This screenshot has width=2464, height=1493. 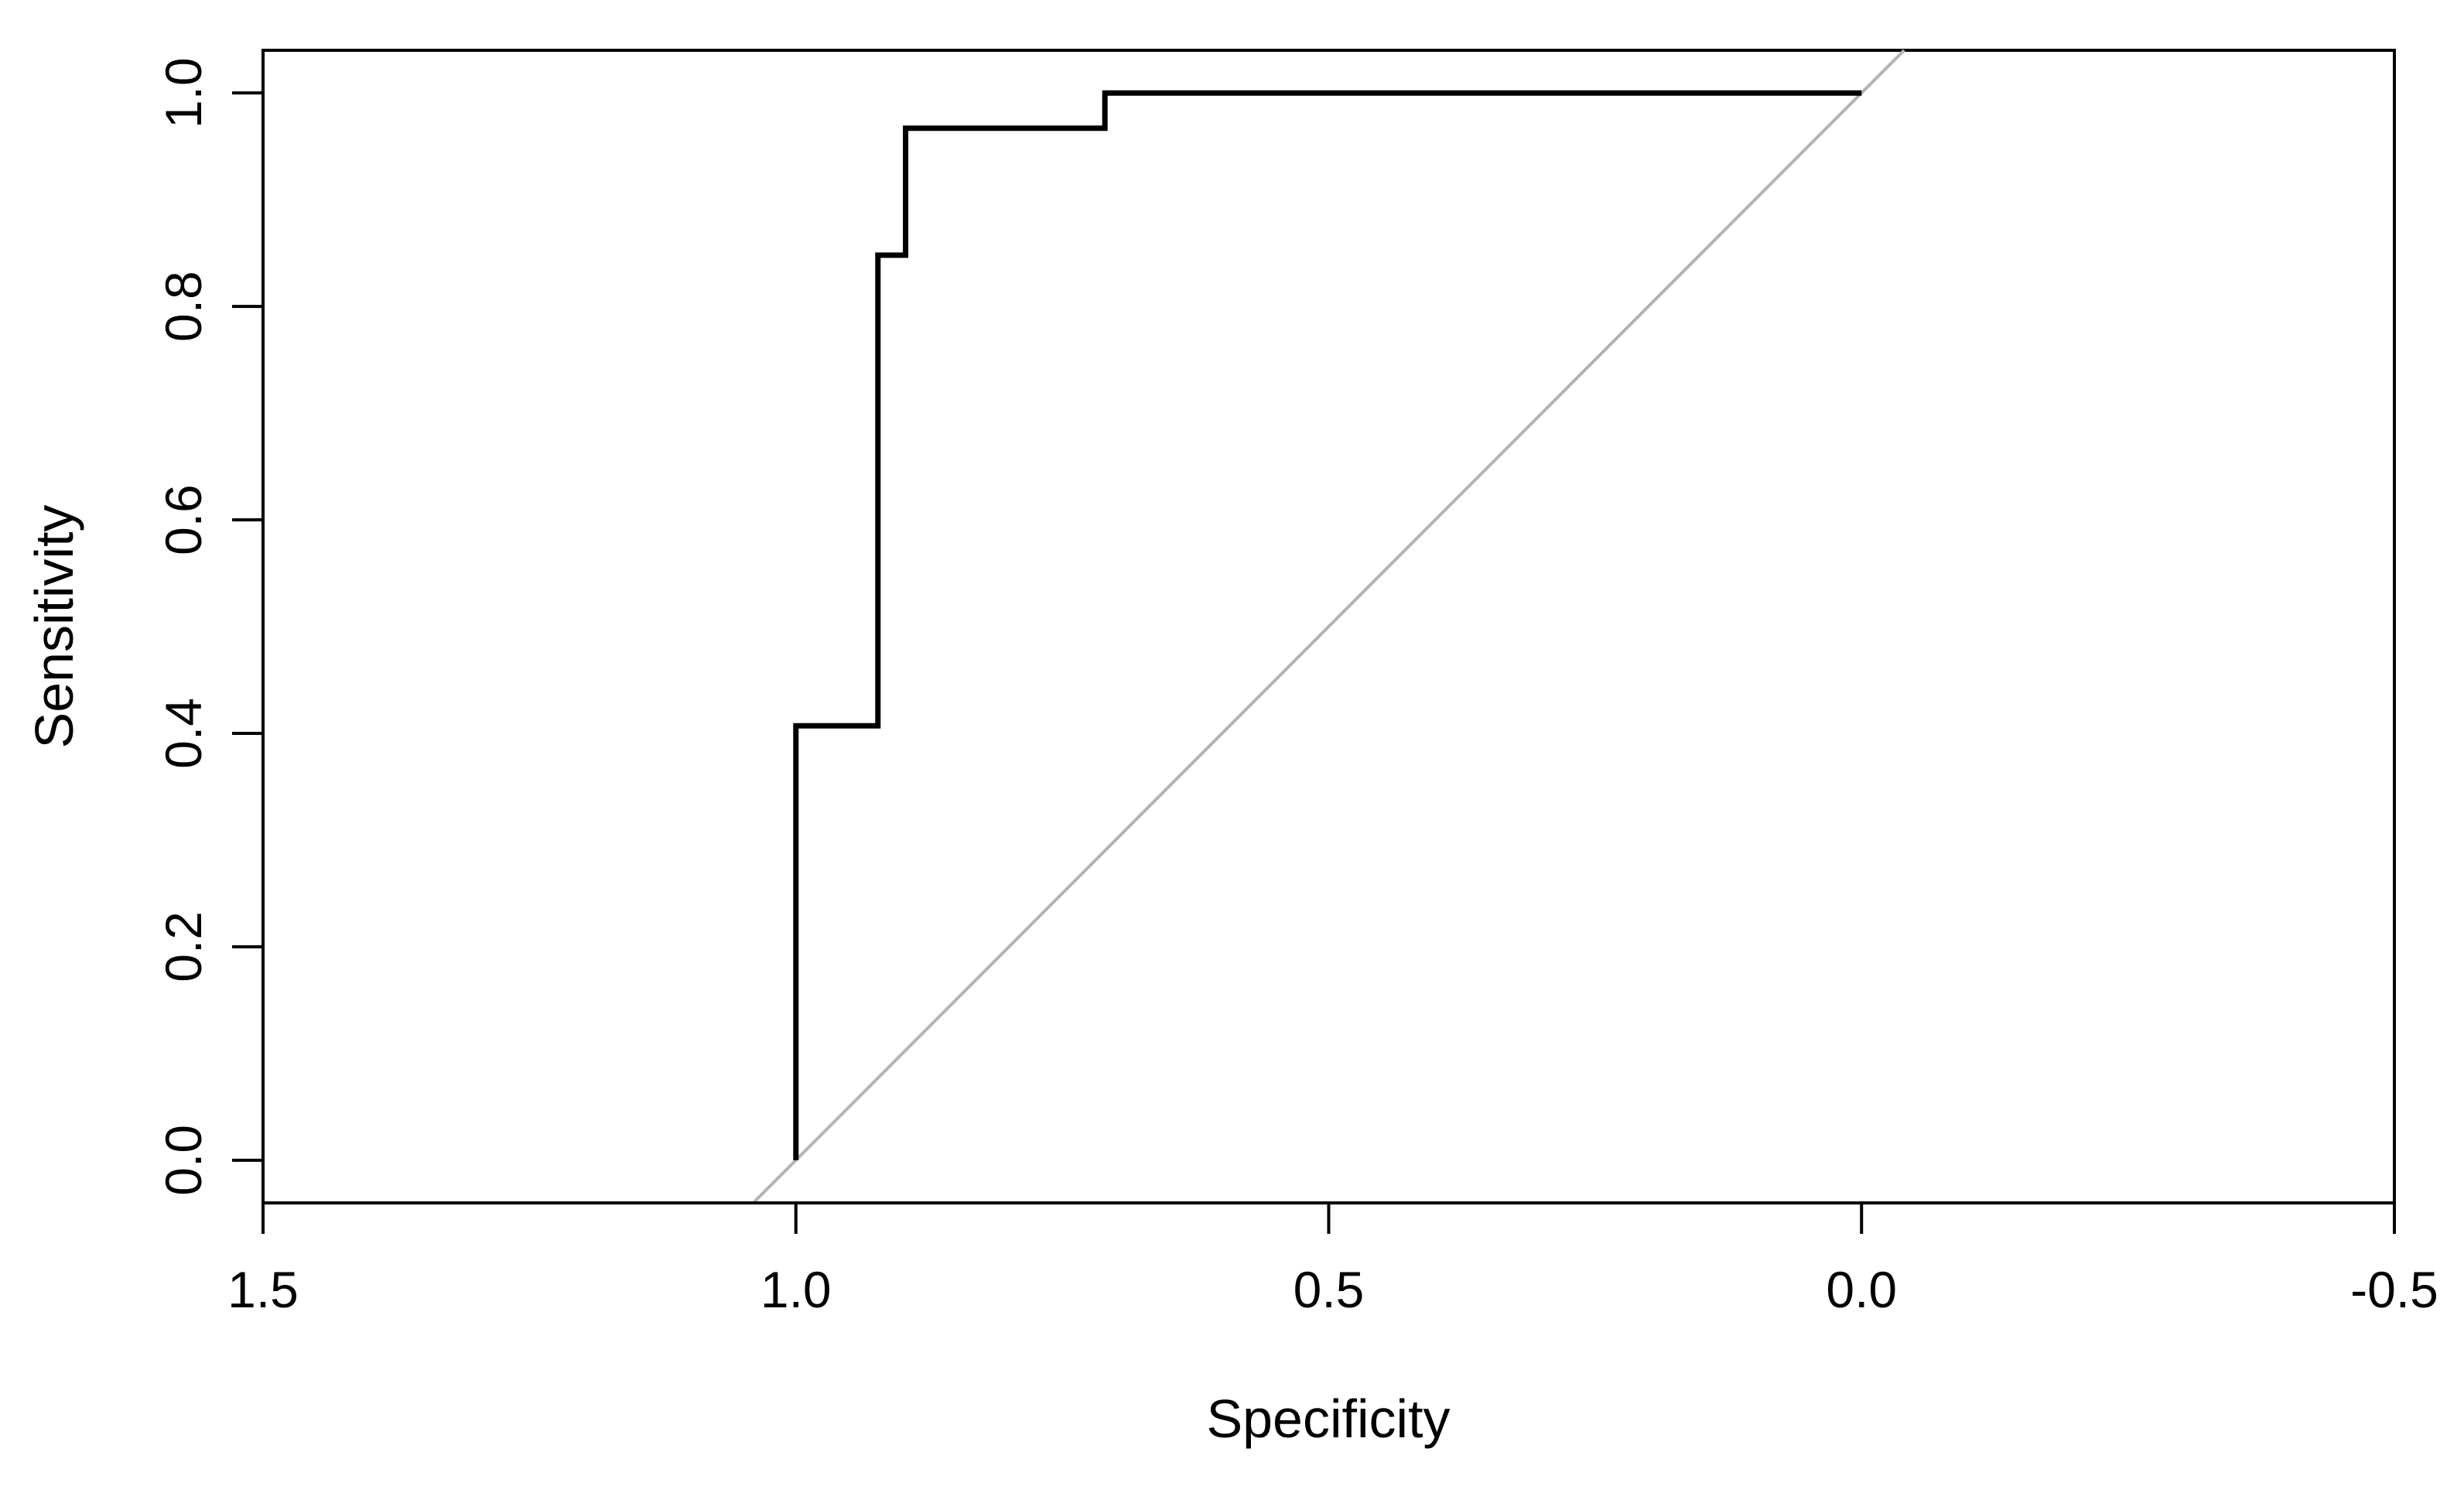 What do you see at coordinates (183, 1160) in the screenshot?
I see `y-tick-label: 0.0` at bounding box center [183, 1160].